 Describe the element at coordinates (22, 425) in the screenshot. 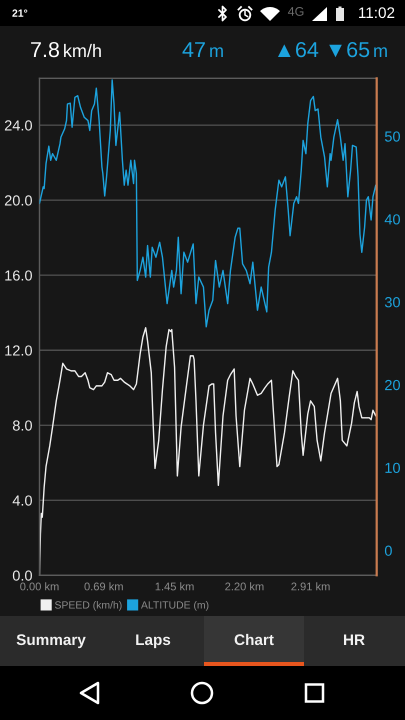

I see `y-tick-label: 8.0` at that location.